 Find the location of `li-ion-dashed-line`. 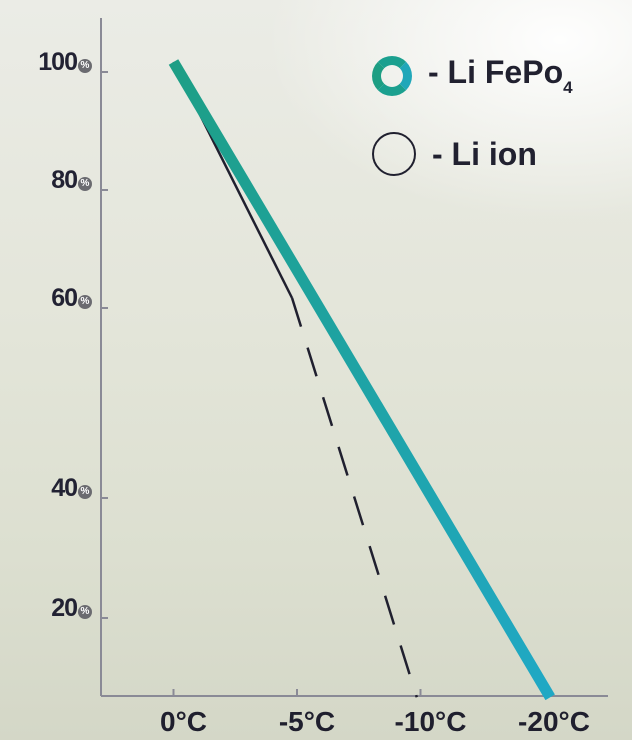

li-ion-dashed-line is located at coordinates (354, 497).